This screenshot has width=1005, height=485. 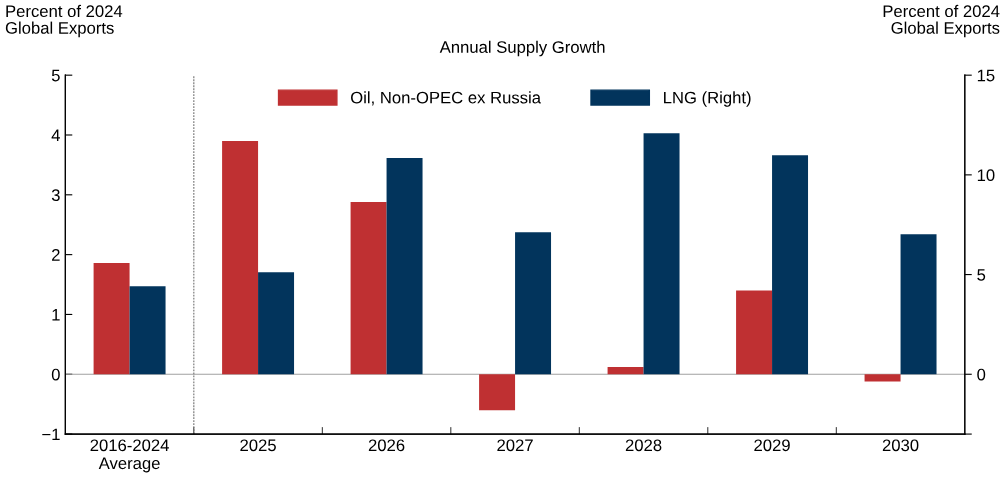 What do you see at coordinates (900, 445) in the screenshot?
I see `x-tick-label: 2030` at bounding box center [900, 445].